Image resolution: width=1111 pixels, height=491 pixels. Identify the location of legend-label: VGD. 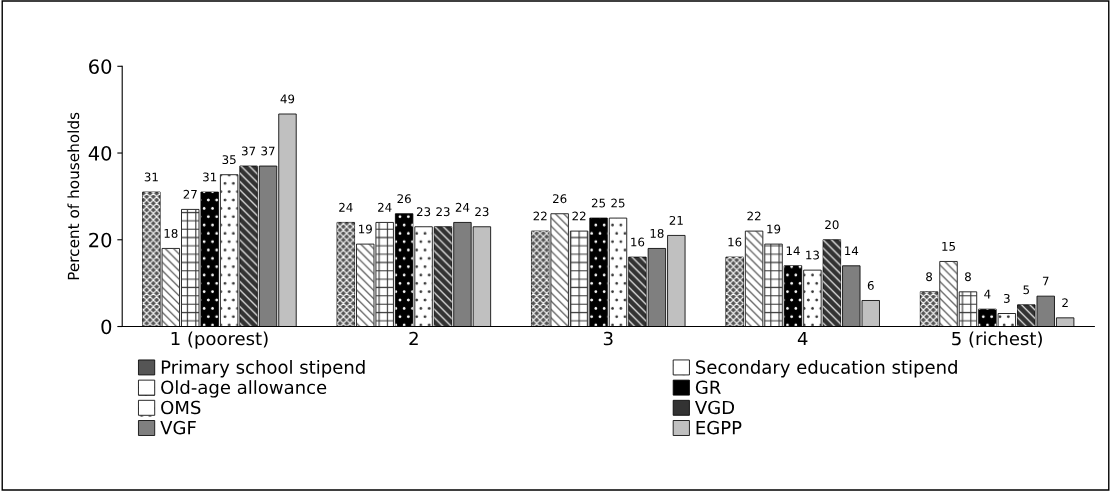
(714, 407).